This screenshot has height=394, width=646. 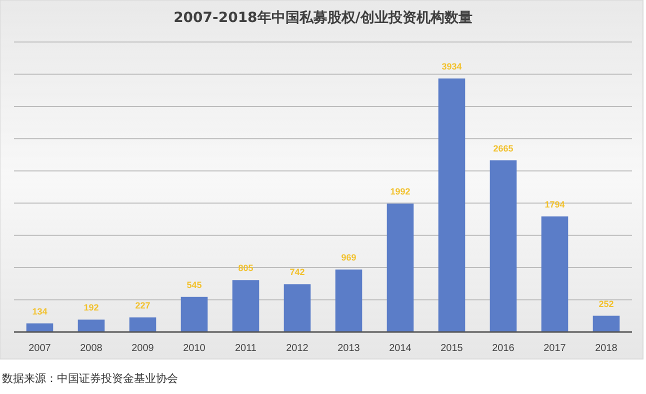 What do you see at coordinates (400, 191) in the screenshot?
I see `data-label: 1992` at bounding box center [400, 191].